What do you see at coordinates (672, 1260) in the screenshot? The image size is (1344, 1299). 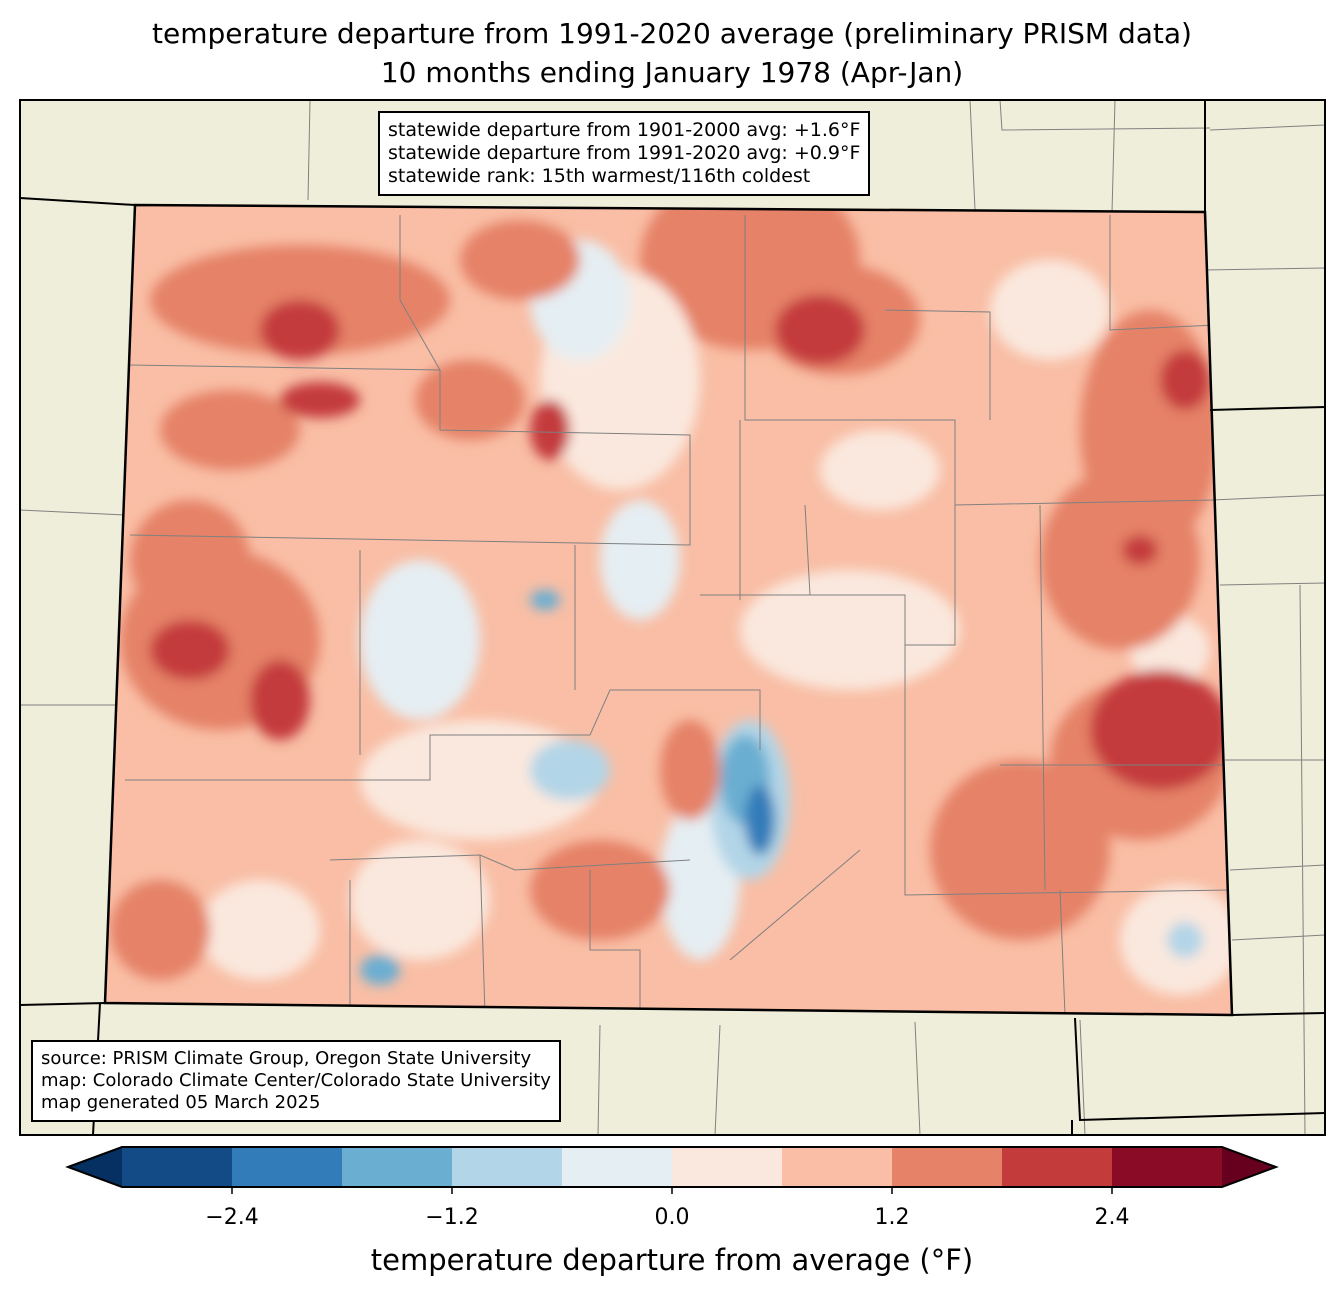 I see `colorbar-label: temperature departure from average (°F)` at bounding box center [672, 1260].